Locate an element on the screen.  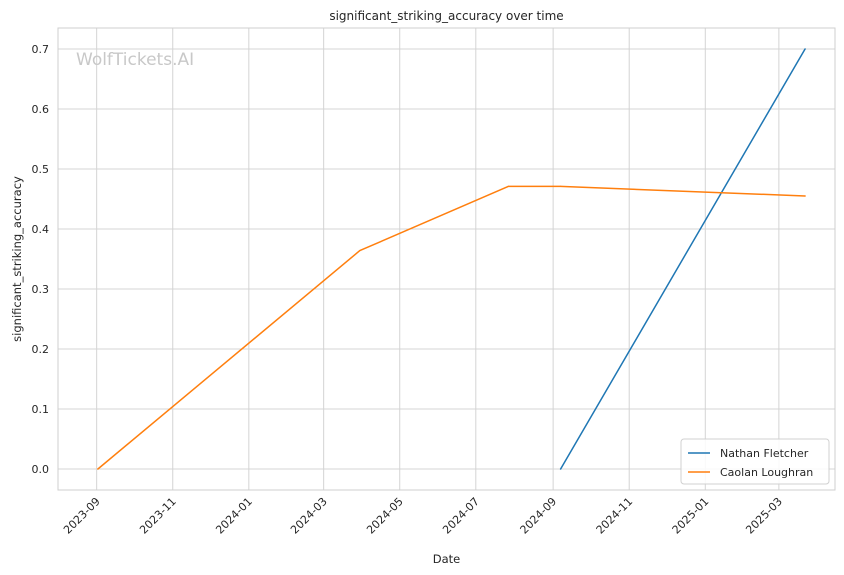
y-tick-label: 0.2 is located at coordinates (41, 349).